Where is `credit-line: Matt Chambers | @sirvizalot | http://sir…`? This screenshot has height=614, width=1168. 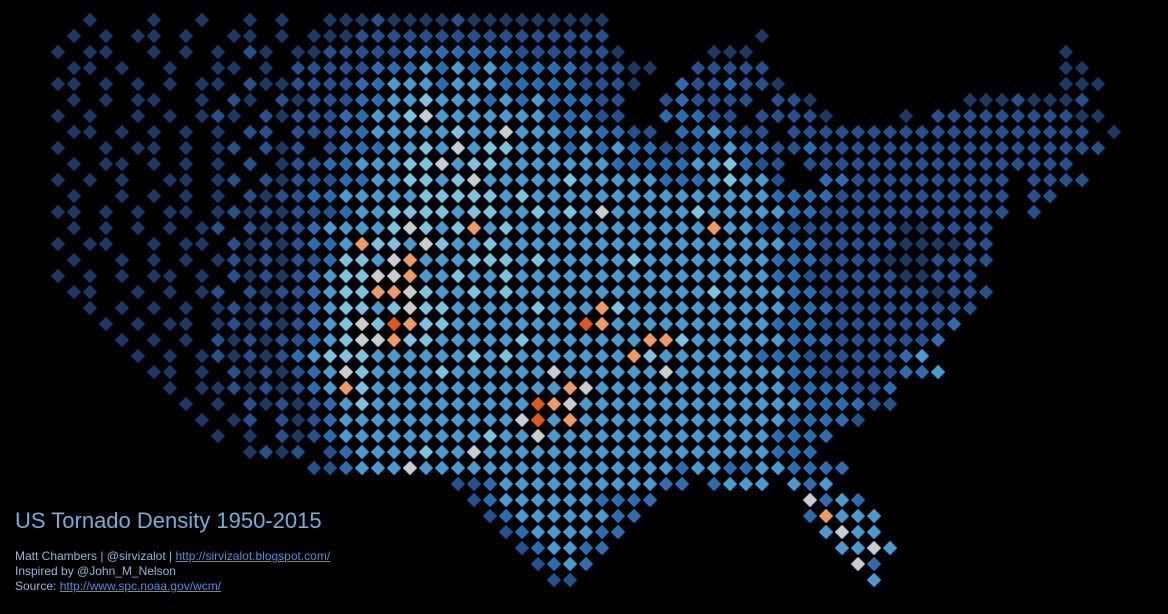
credit-line: Matt Chambers | @sirvizalot | http://sir… is located at coordinates (172, 556).